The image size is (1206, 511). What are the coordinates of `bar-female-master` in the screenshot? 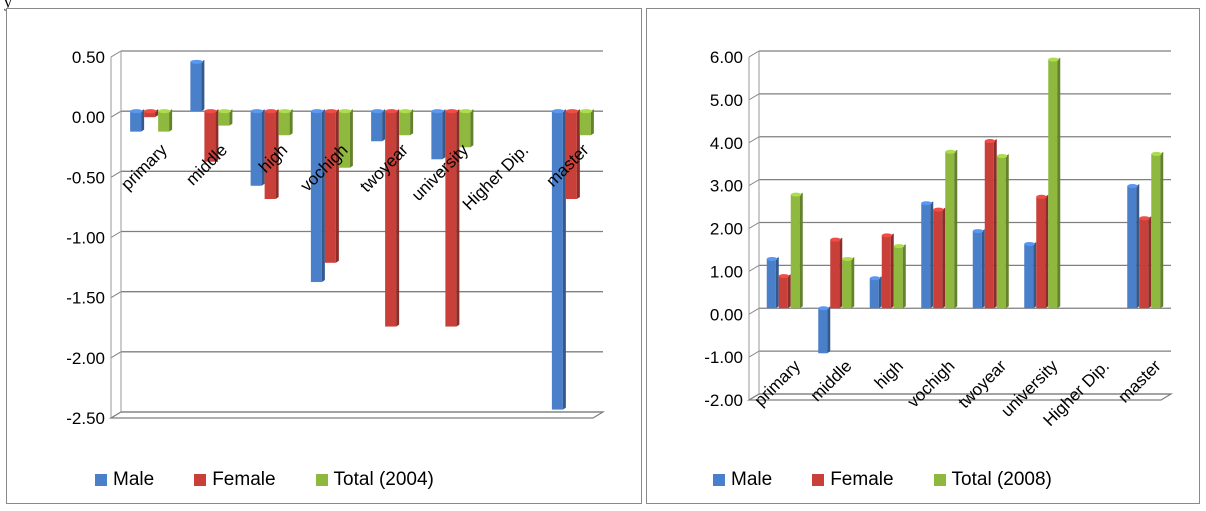 It's located at (572, 154).